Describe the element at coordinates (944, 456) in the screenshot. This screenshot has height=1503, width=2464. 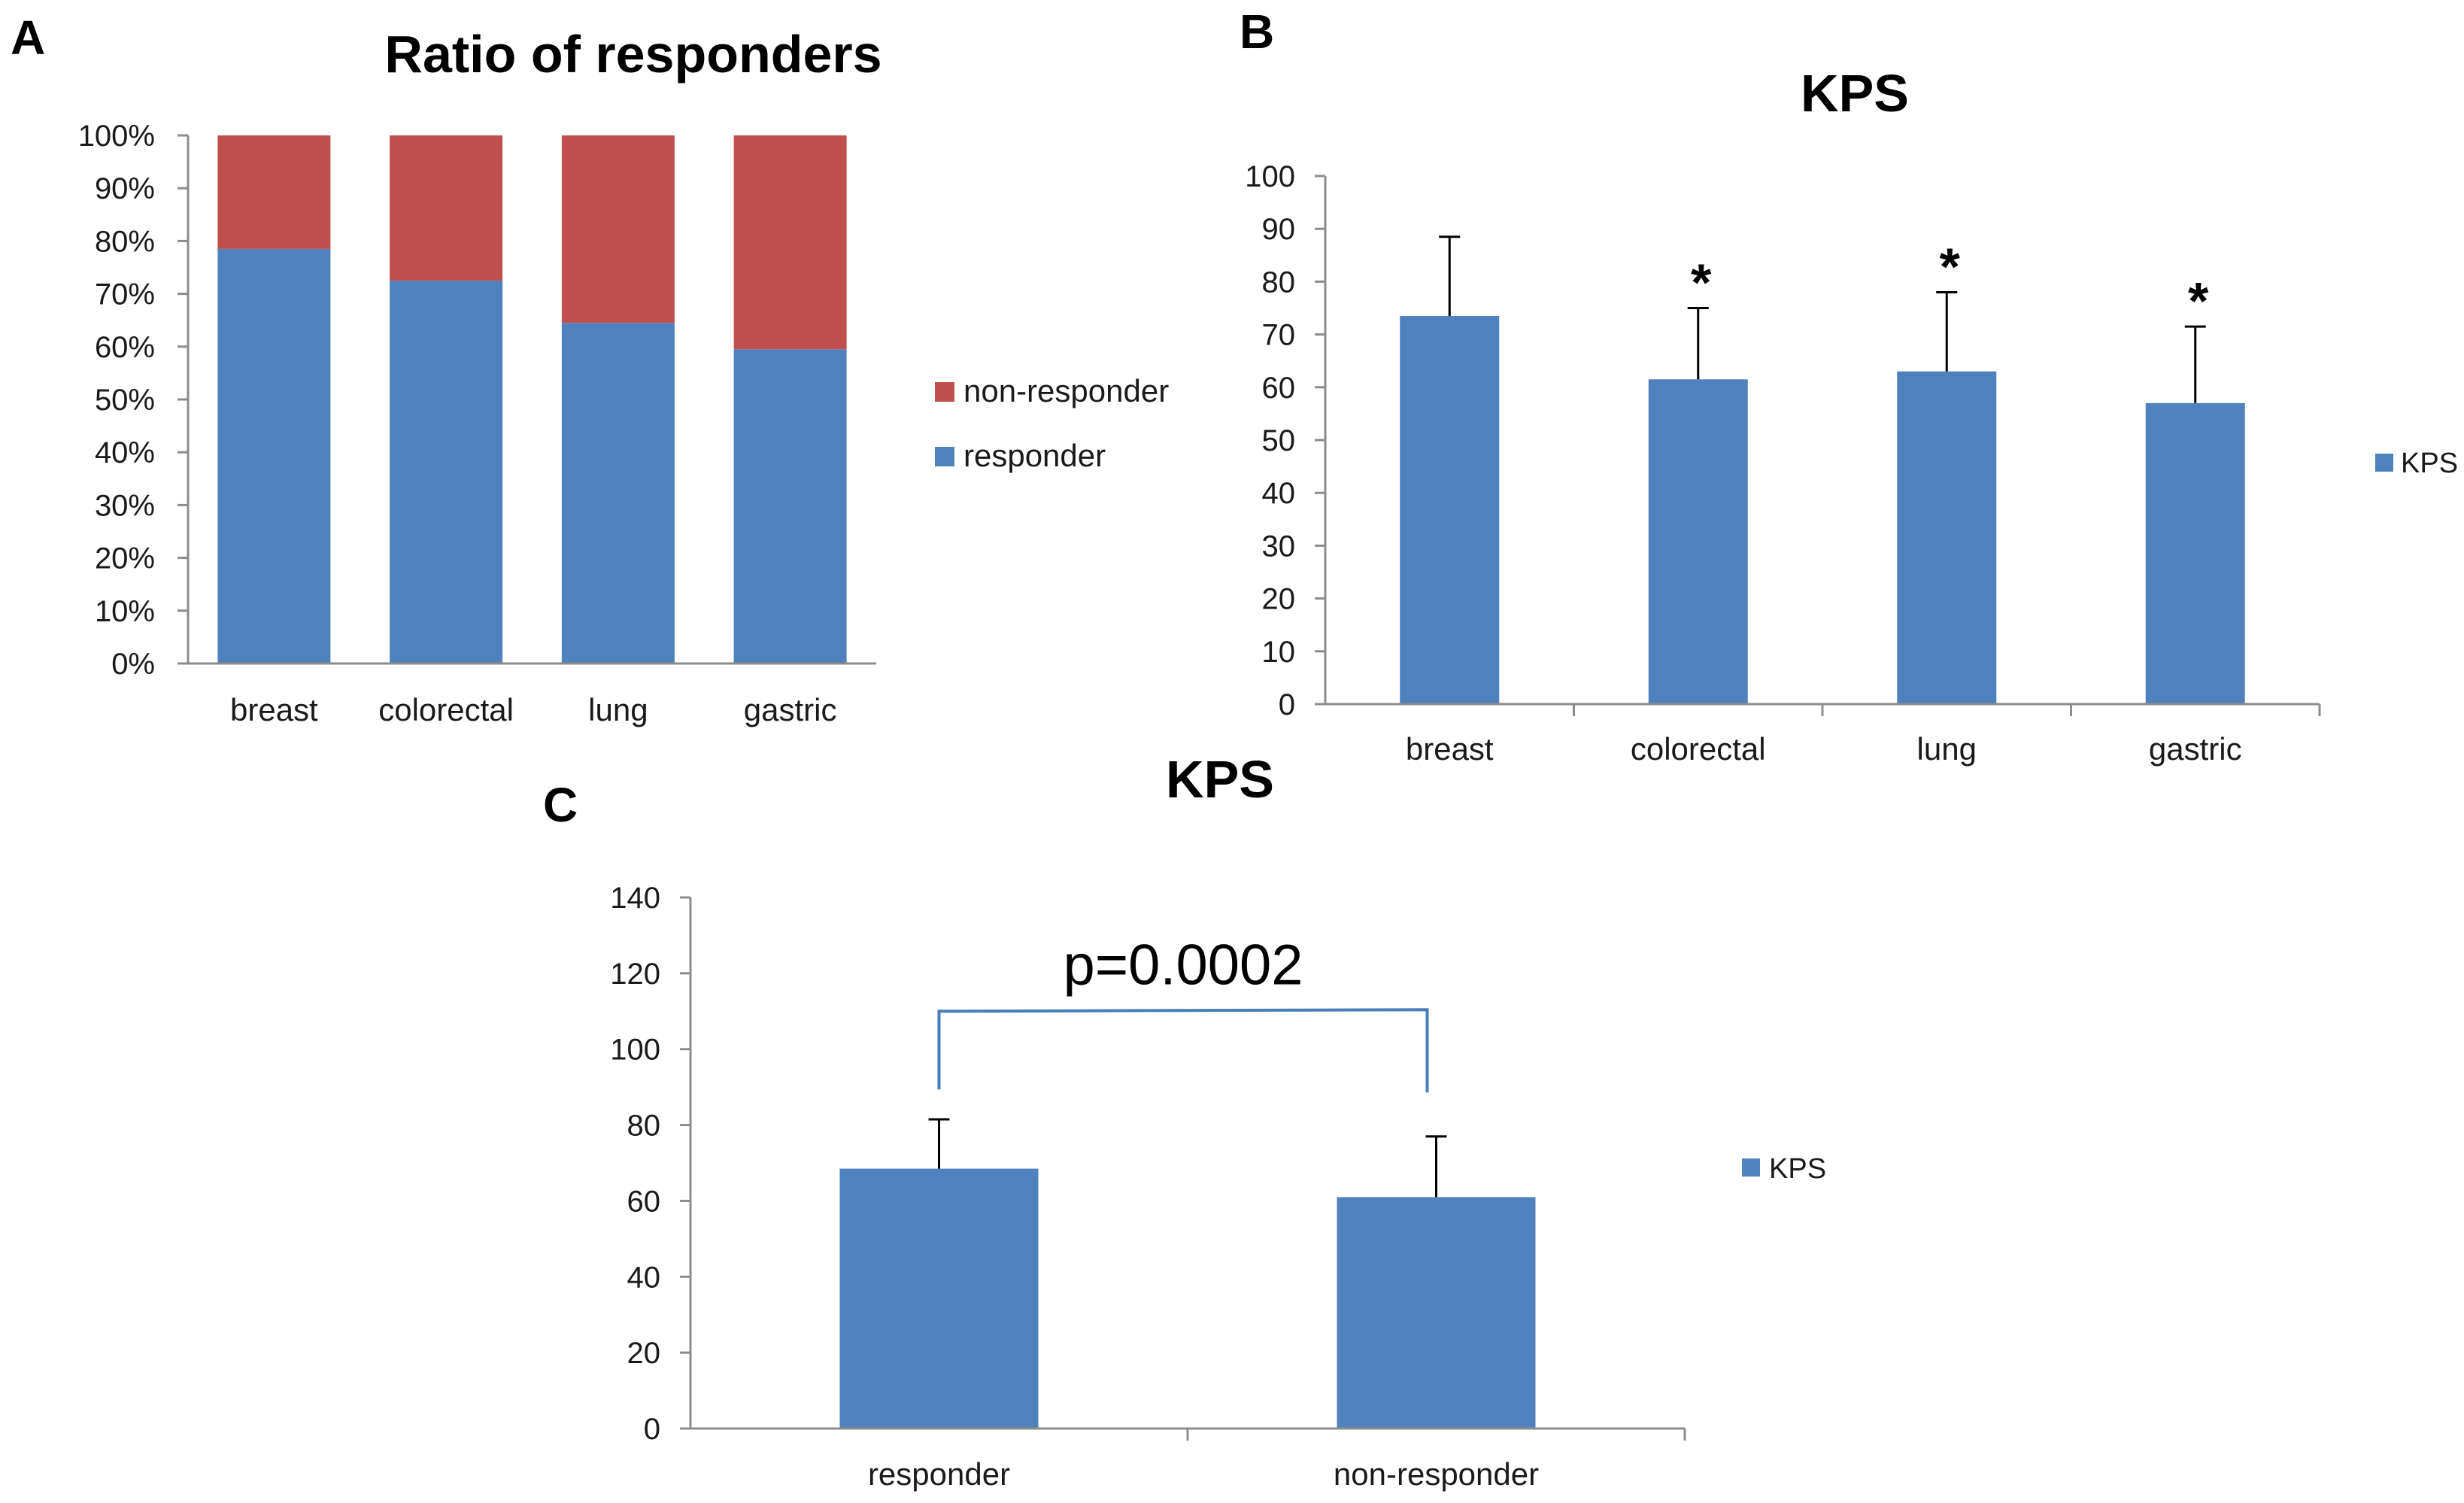
I see `legend-swatch-responder` at that location.